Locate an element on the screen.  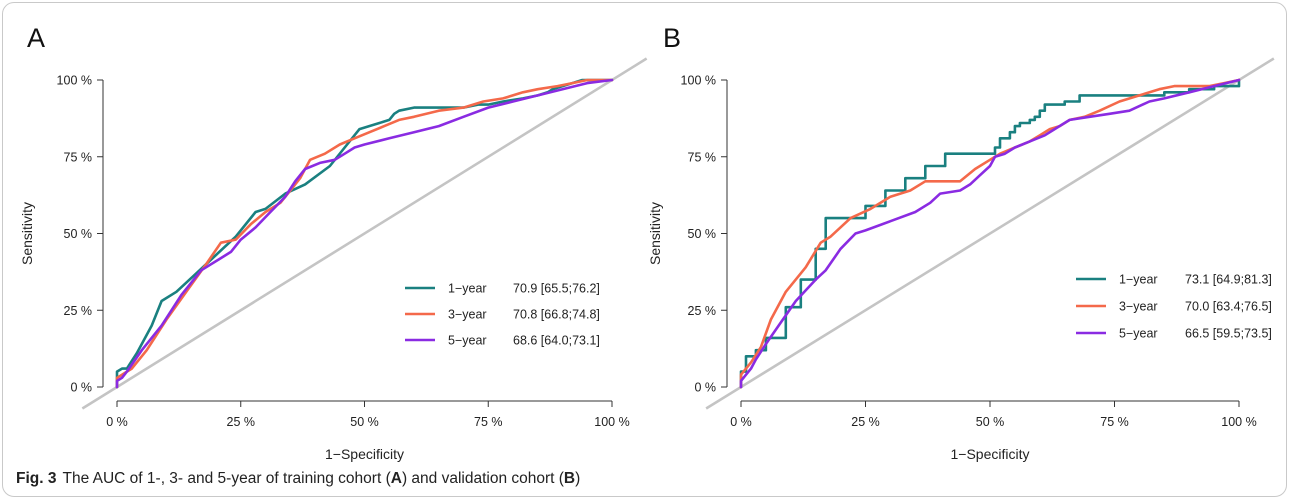
legend-auc-3-year: 70.0 [63.4;76.5] is located at coordinates (1228, 307).